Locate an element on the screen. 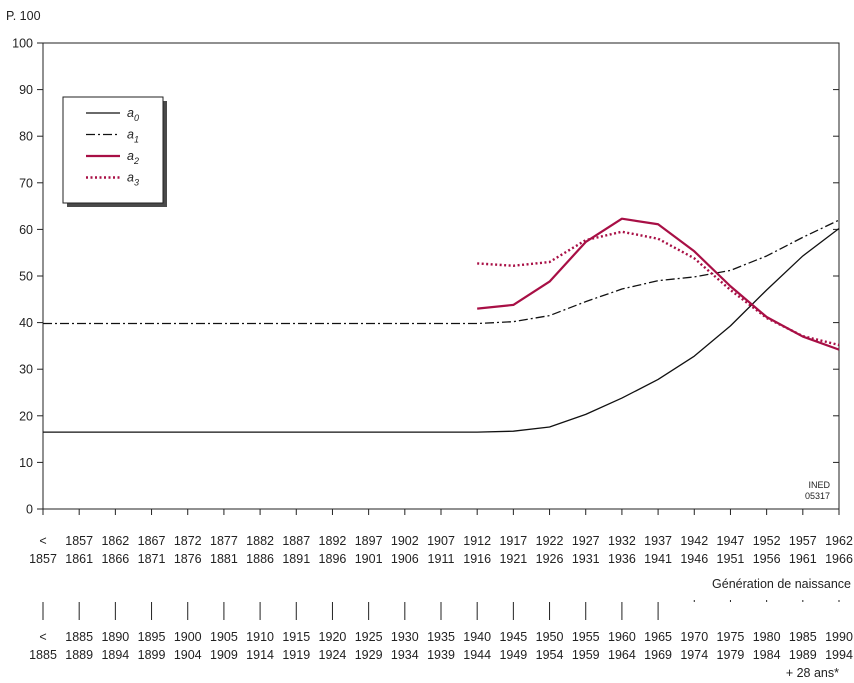 The height and width of the screenshot is (683, 854). x-tick-label-end: 1921 is located at coordinates (513, 559).